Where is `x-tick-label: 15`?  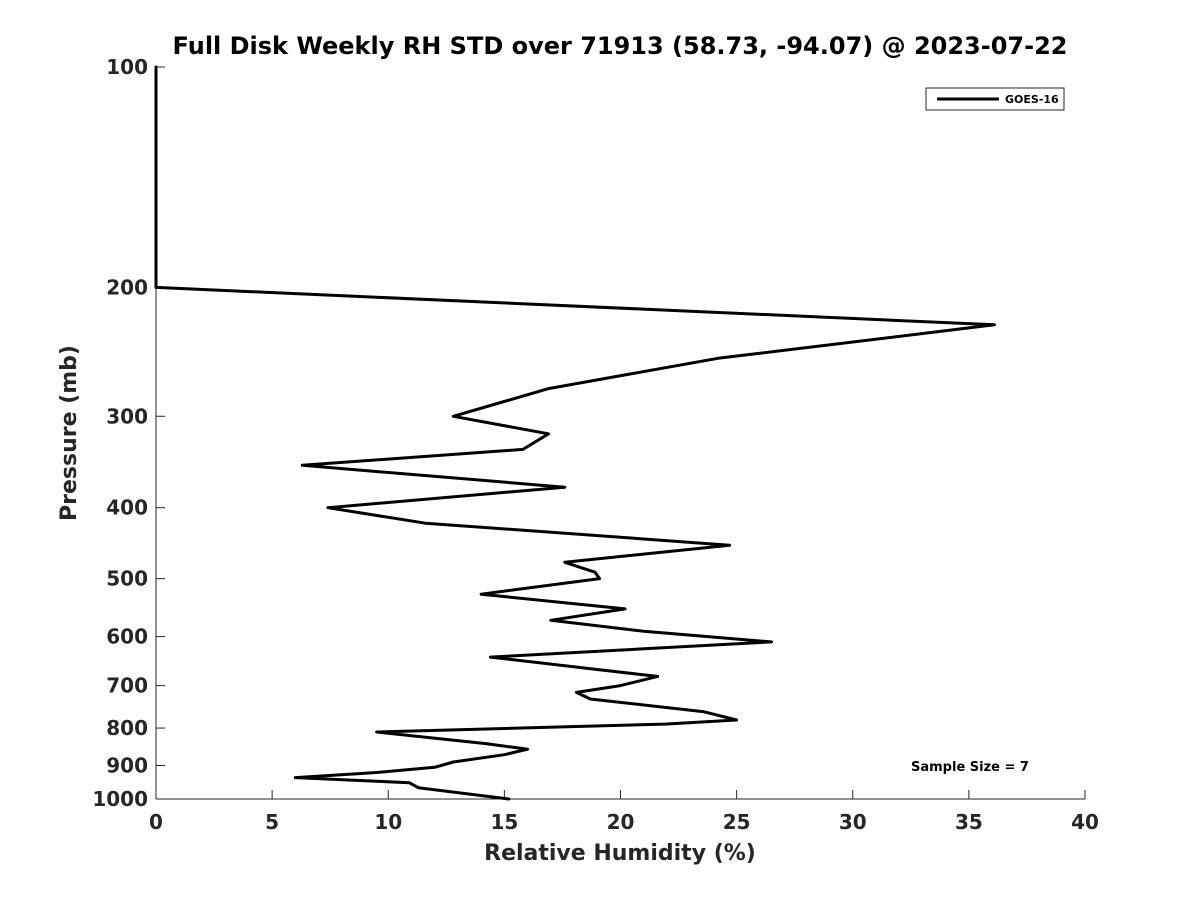 x-tick-label: 15 is located at coordinates (504, 822).